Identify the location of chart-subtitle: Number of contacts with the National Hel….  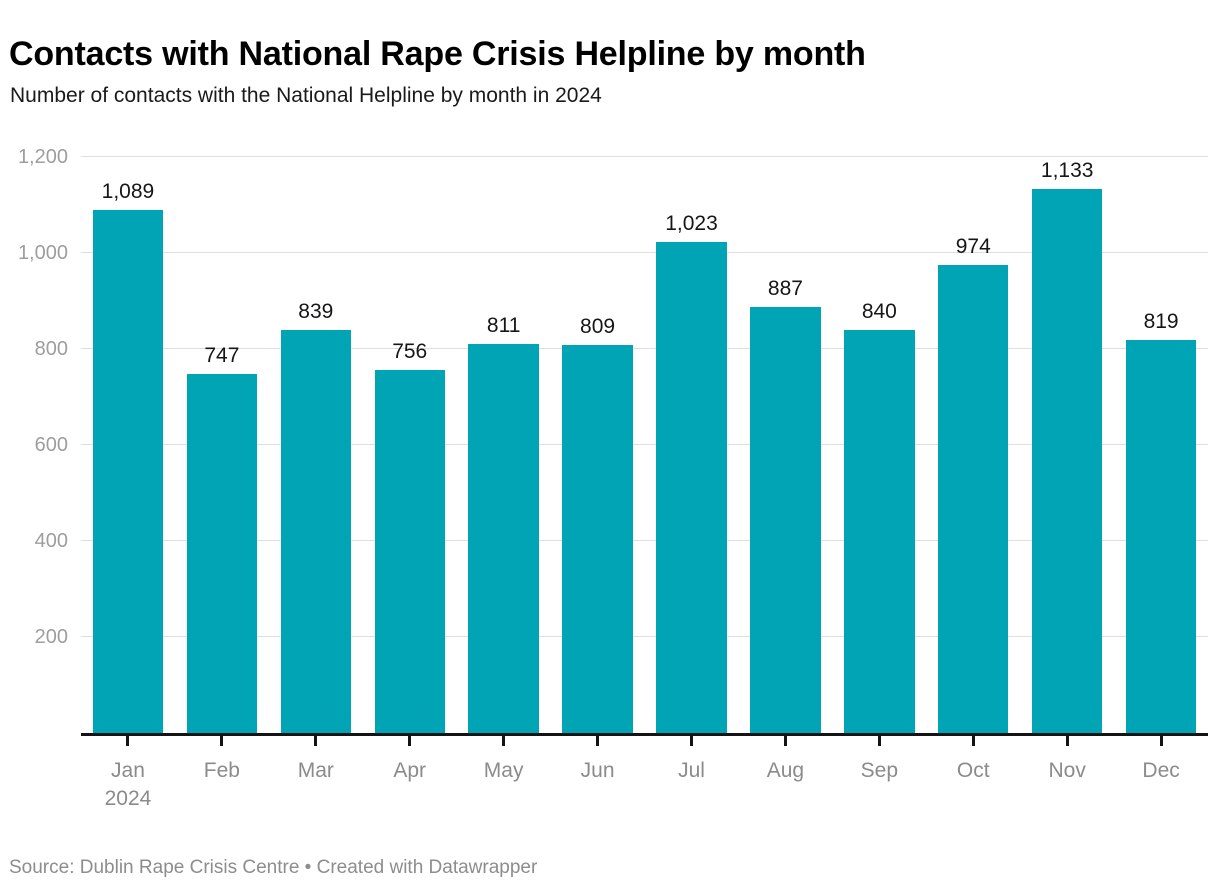
(306, 95).